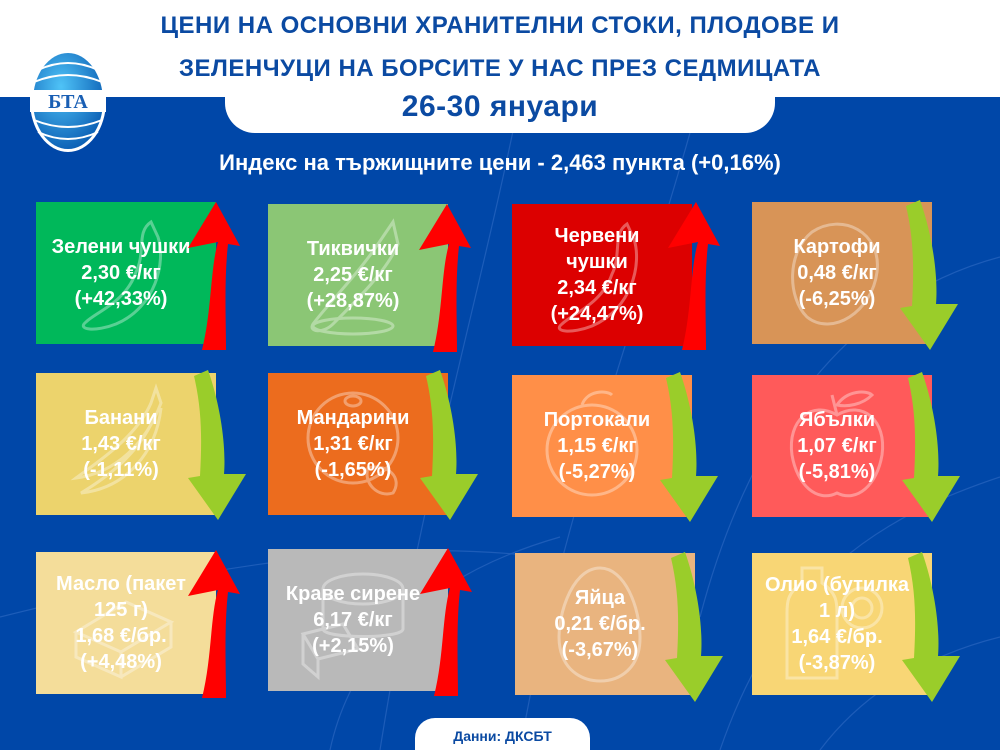 The height and width of the screenshot is (750, 1000). What do you see at coordinates (121, 444) in the screenshot?
I see `card-price: 1,43 €/кг` at bounding box center [121, 444].